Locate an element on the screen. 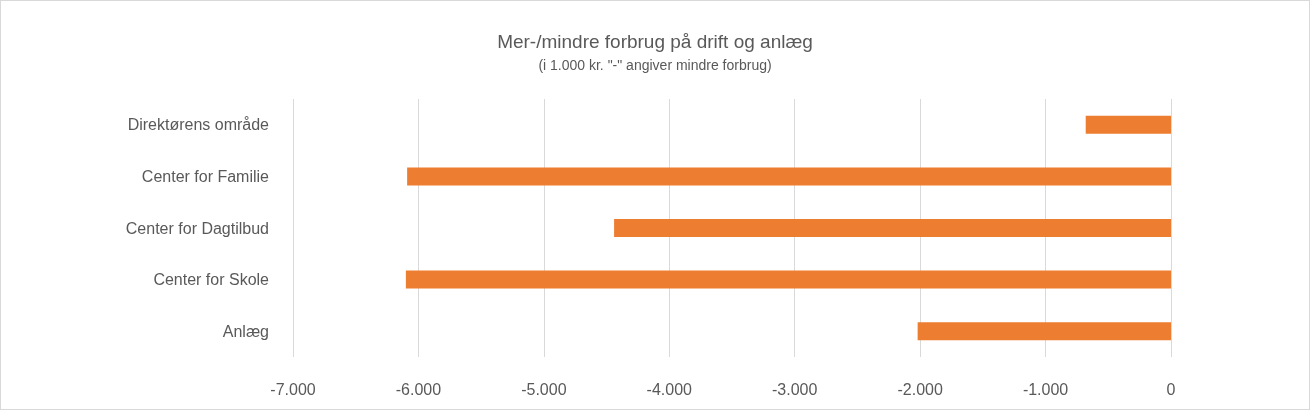 The width and height of the screenshot is (1310, 410). y-tick-label: Anlæg is located at coordinates (245, 331).